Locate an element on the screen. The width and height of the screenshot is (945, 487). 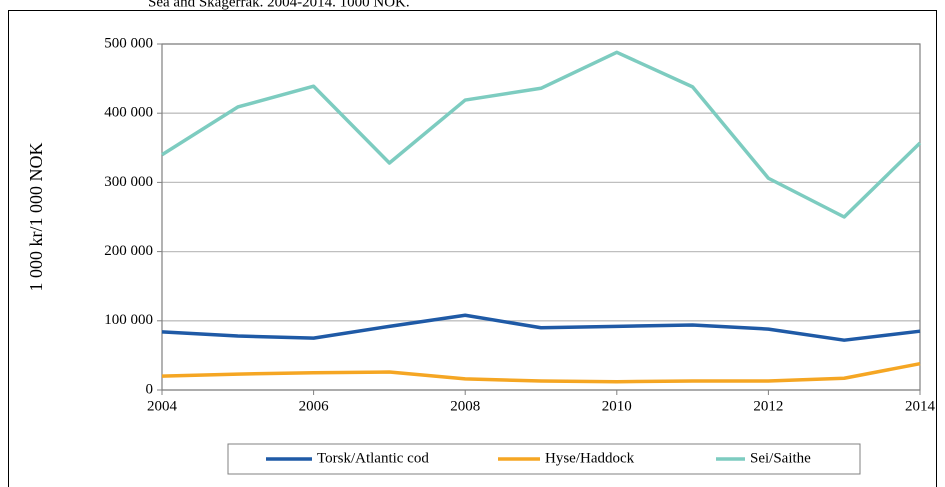
y-tick-label: 500 000 is located at coordinates (128, 43).